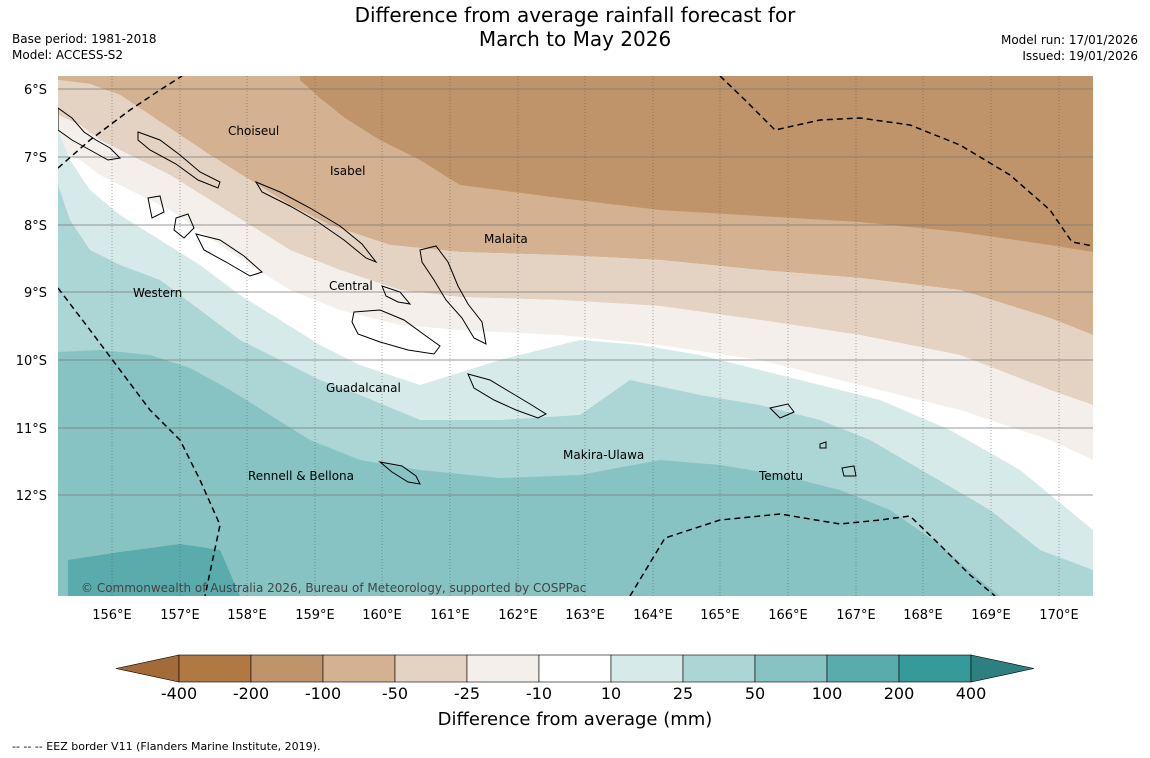  Describe the element at coordinates (1069, 48) in the screenshot. I see `meta-right: Model run: 17/01/2026 Issued: 19/01/2026` at that location.